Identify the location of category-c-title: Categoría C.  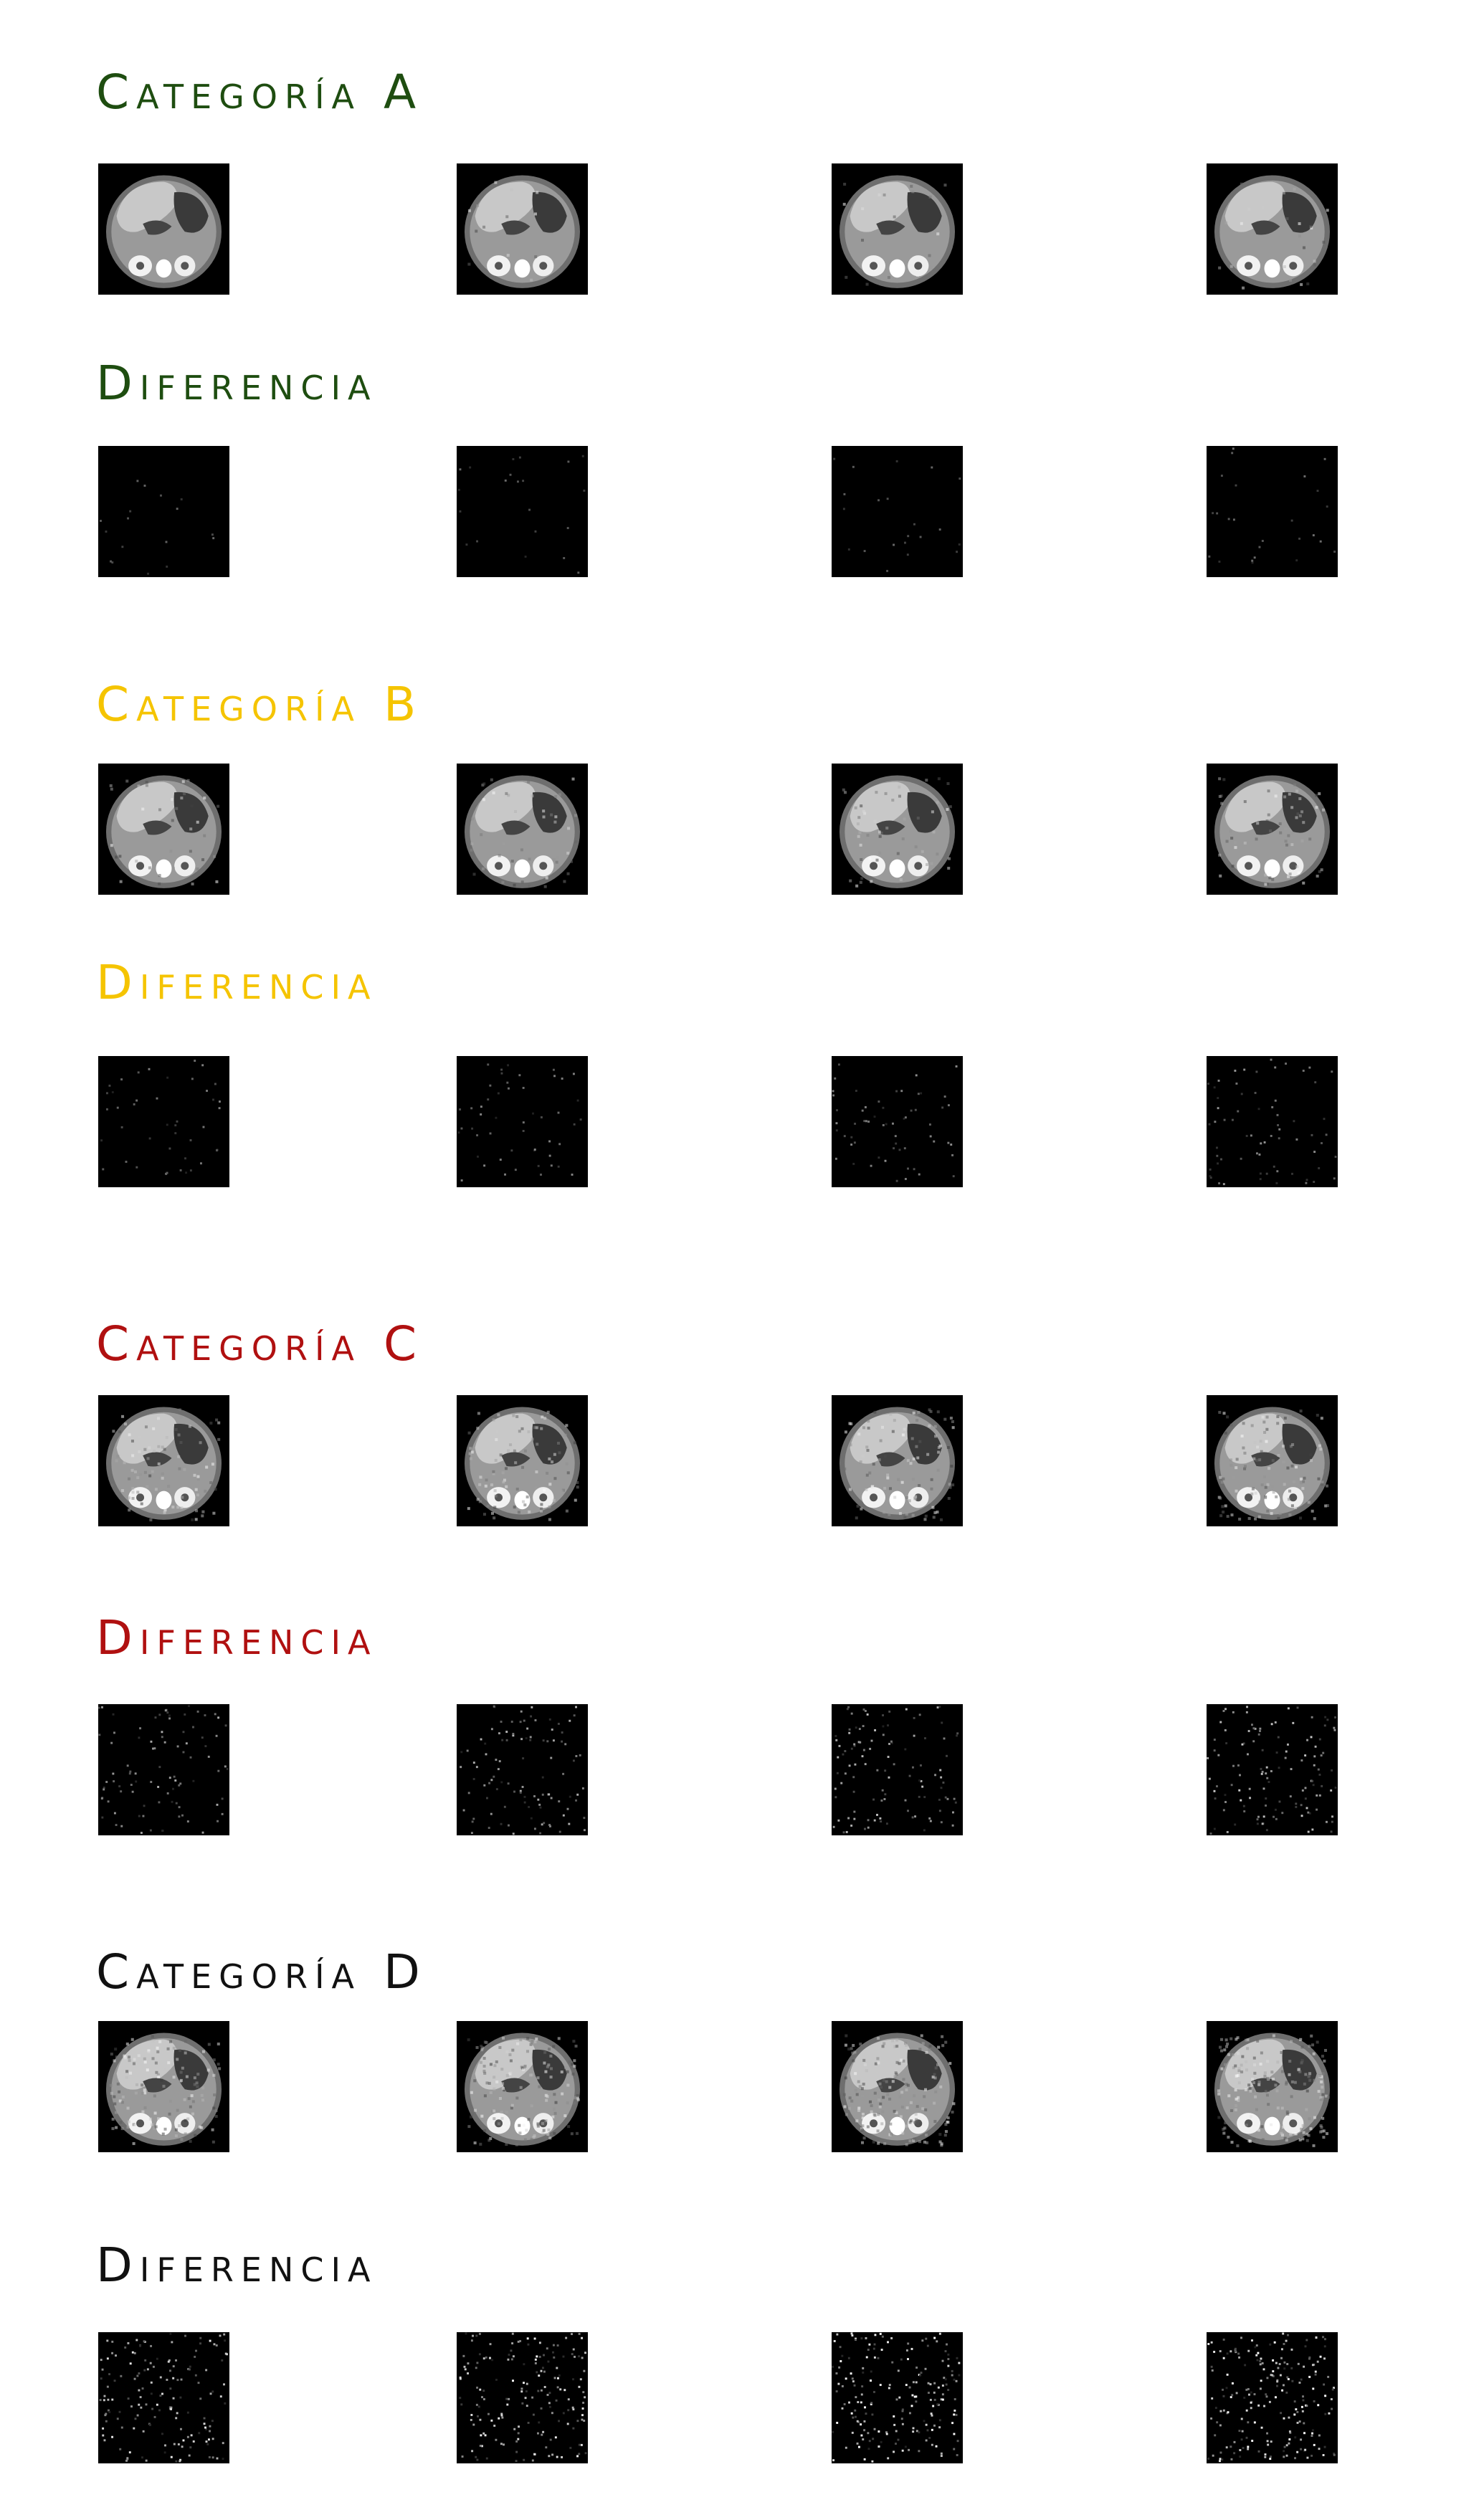
(260, 1343).